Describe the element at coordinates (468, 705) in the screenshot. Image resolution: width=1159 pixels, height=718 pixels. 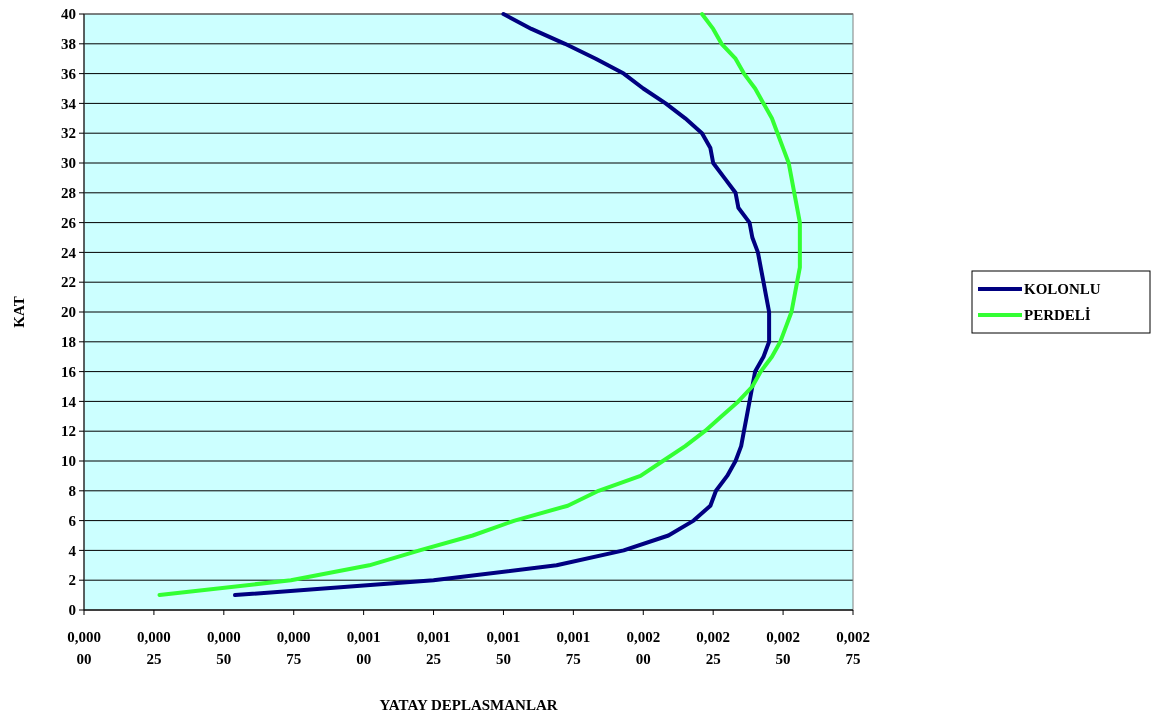
I see `x-axis-title: YATAY DEPLASMANLAR` at that location.